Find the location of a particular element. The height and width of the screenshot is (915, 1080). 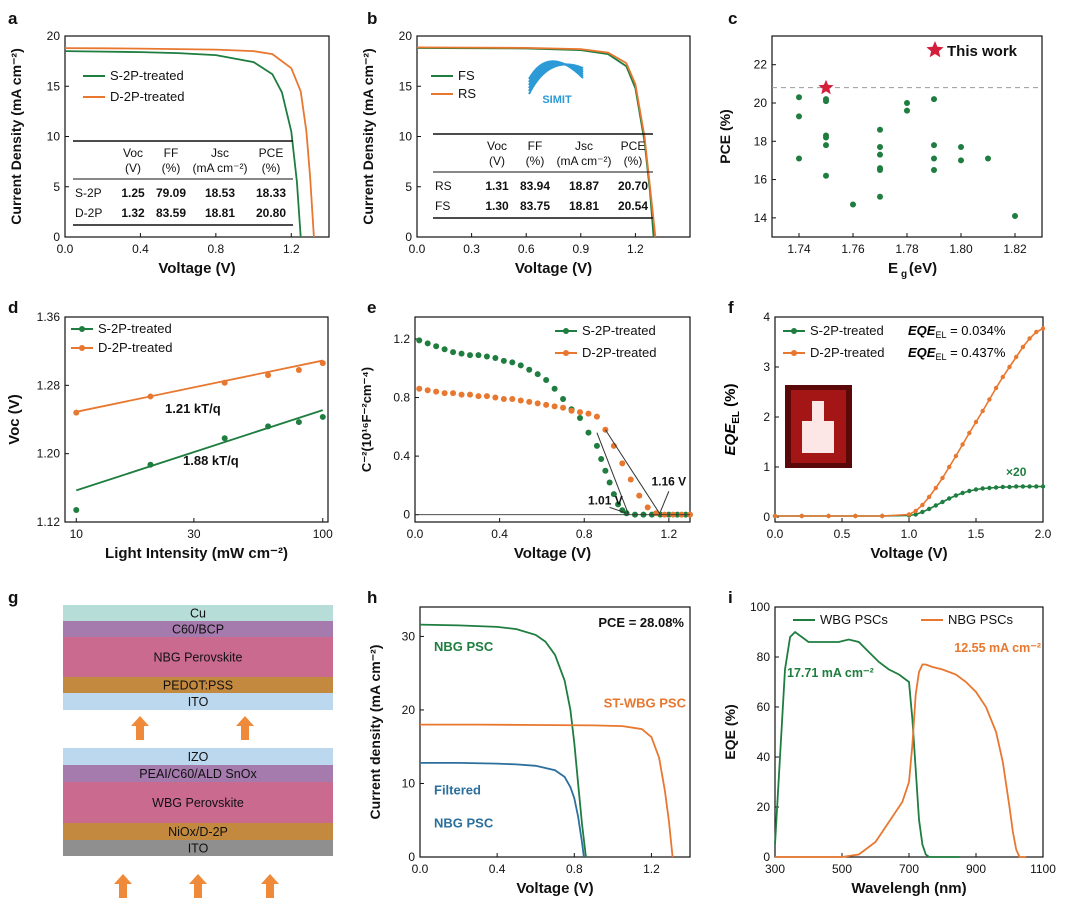

series-line is located at coordinates (536, 142).